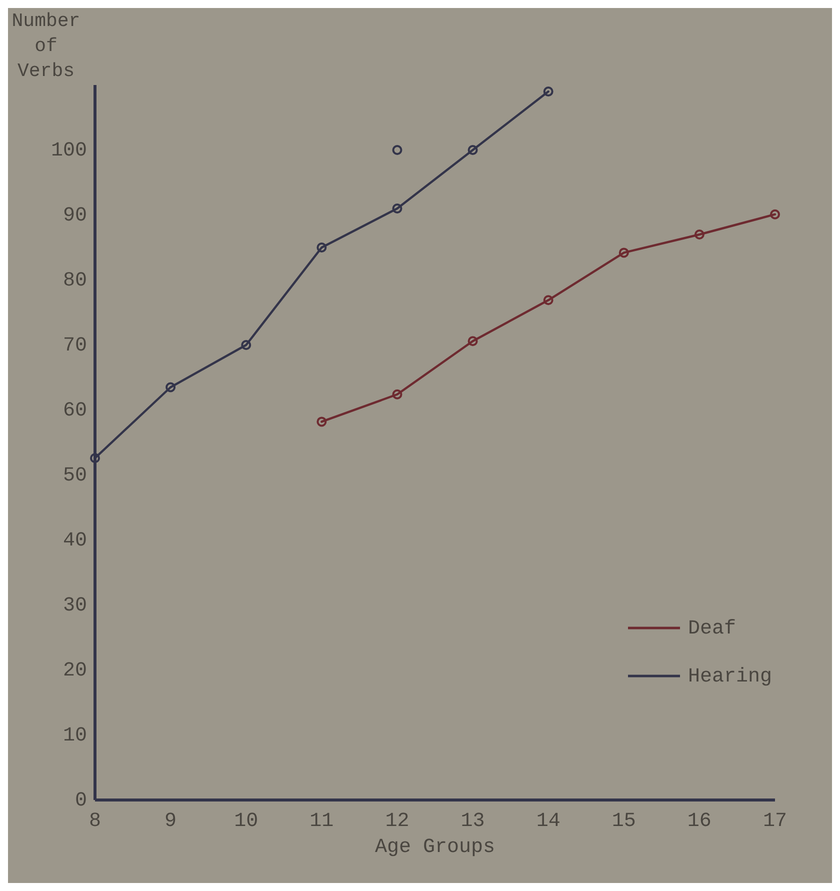 This screenshot has width=840, height=891. Describe the element at coordinates (730, 676) in the screenshot. I see `legend-label: Hearing` at that location.